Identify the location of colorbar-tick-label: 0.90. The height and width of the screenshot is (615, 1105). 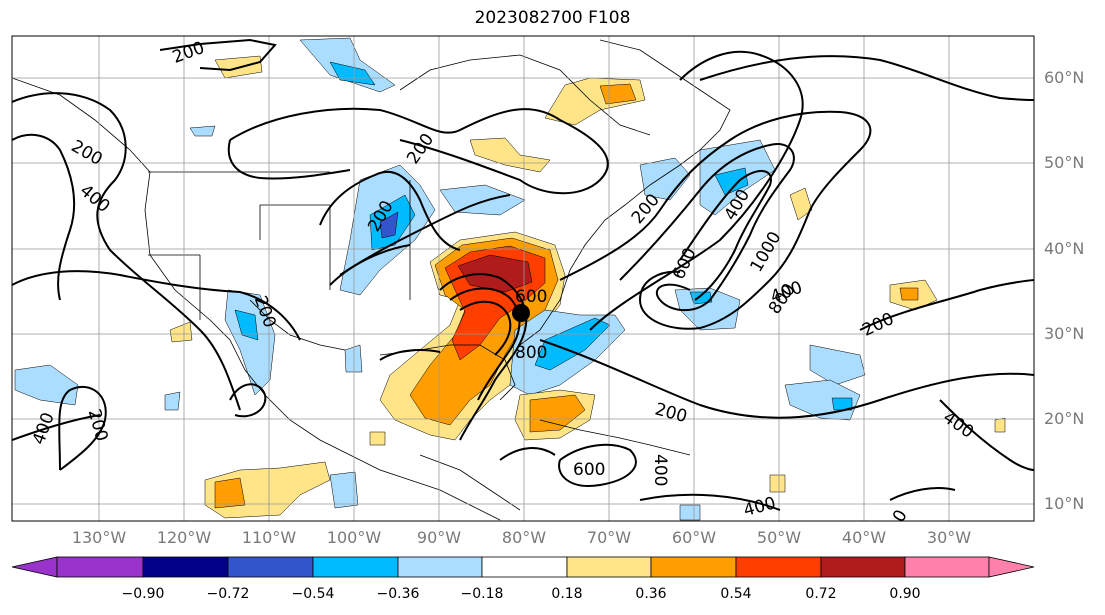
(905, 594).